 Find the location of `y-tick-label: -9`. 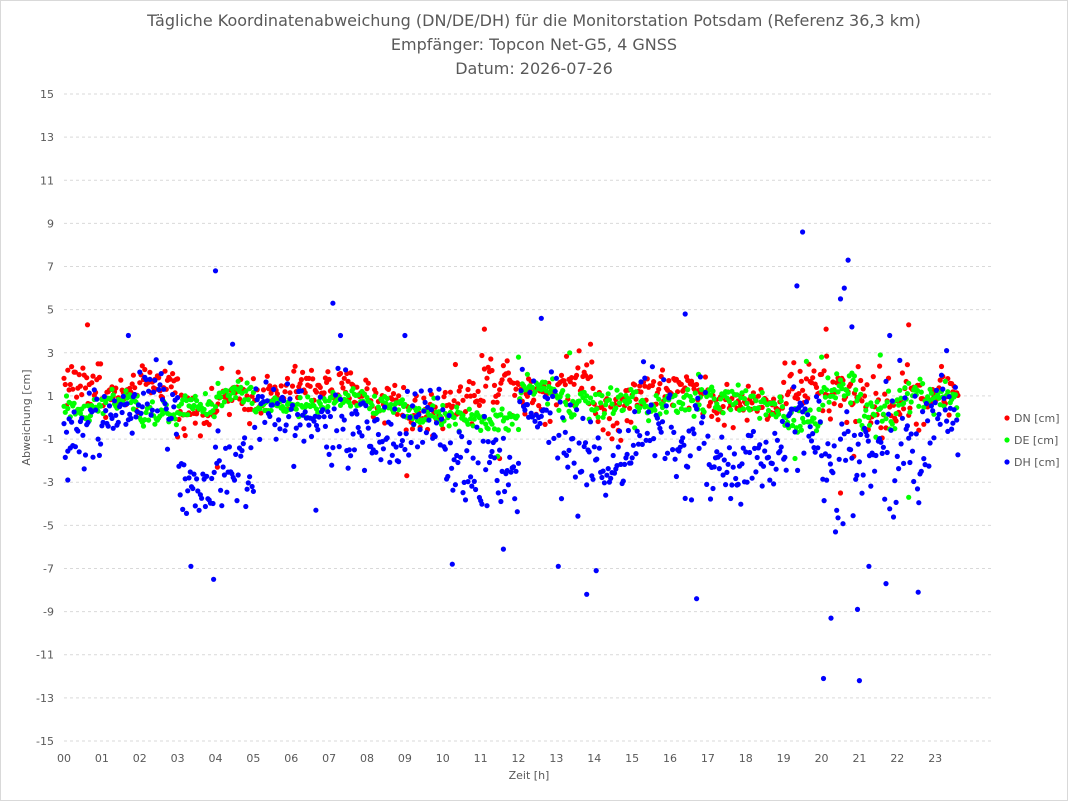

y-tick-label: -9 is located at coordinates (48, 612).